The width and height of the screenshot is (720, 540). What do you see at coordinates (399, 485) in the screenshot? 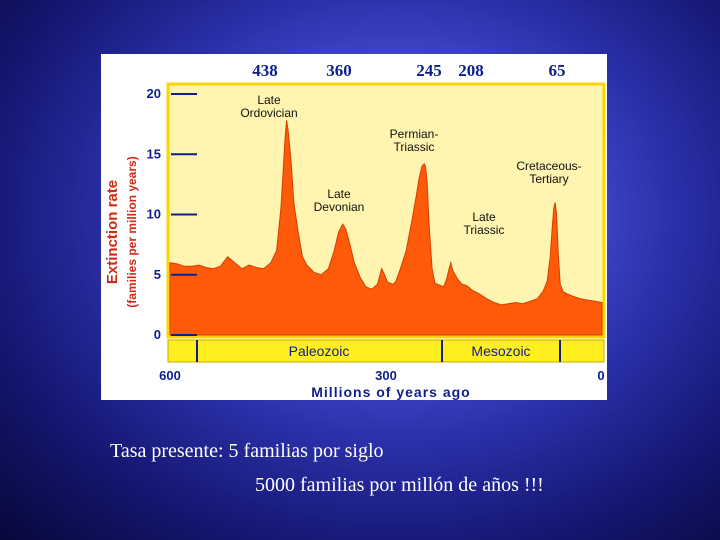
I see `caption-line-2: 5000 familias por millón de años !!!` at bounding box center [399, 485].